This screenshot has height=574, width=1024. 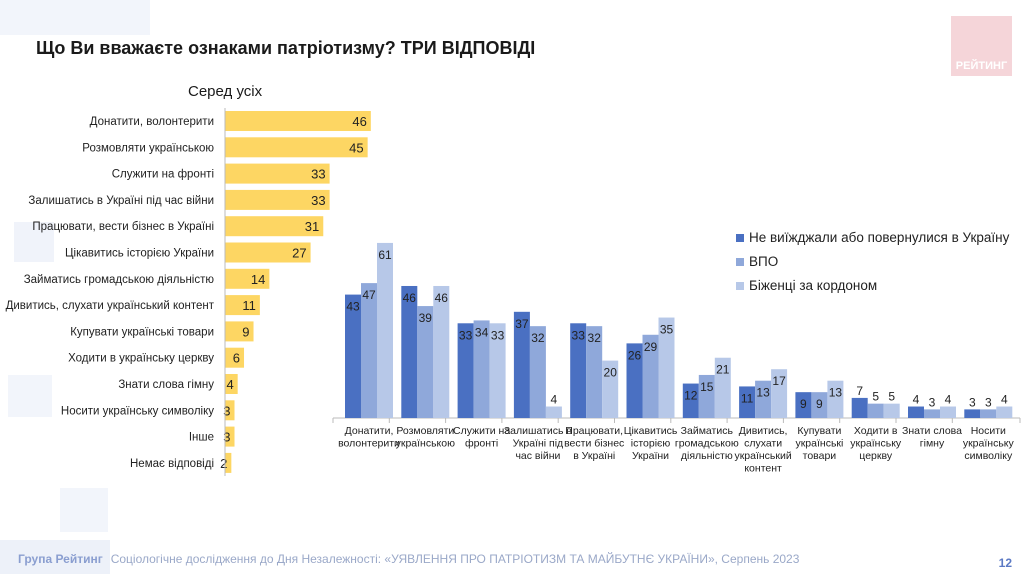 I want to click on data-label: 45, so click(x=356, y=147).